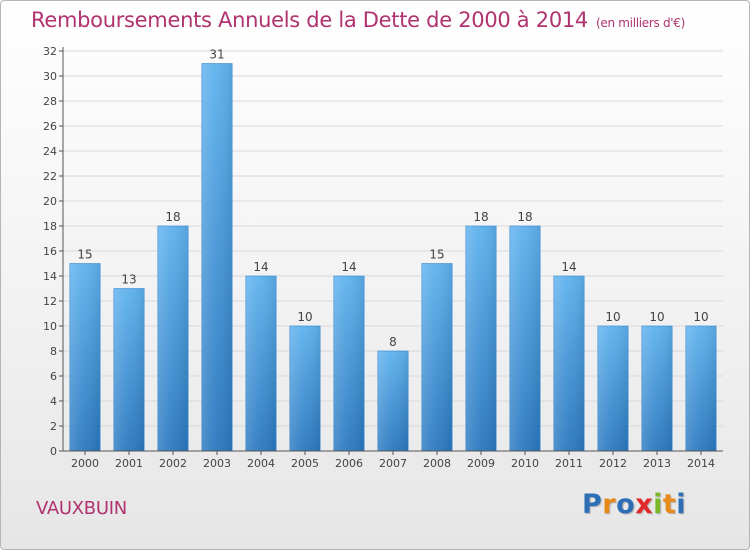  I want to click on chart-title-unit: (en milliers d'€), so click(641, 23).